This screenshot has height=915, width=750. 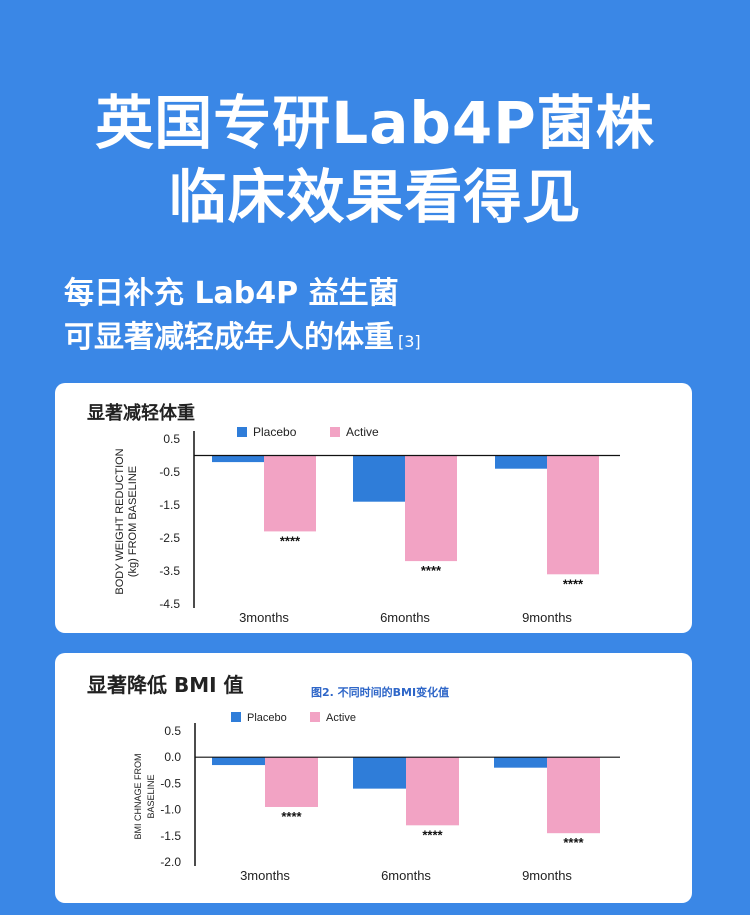 I want to click on y-tick-label: -2.5, so click(x=169, y=538).